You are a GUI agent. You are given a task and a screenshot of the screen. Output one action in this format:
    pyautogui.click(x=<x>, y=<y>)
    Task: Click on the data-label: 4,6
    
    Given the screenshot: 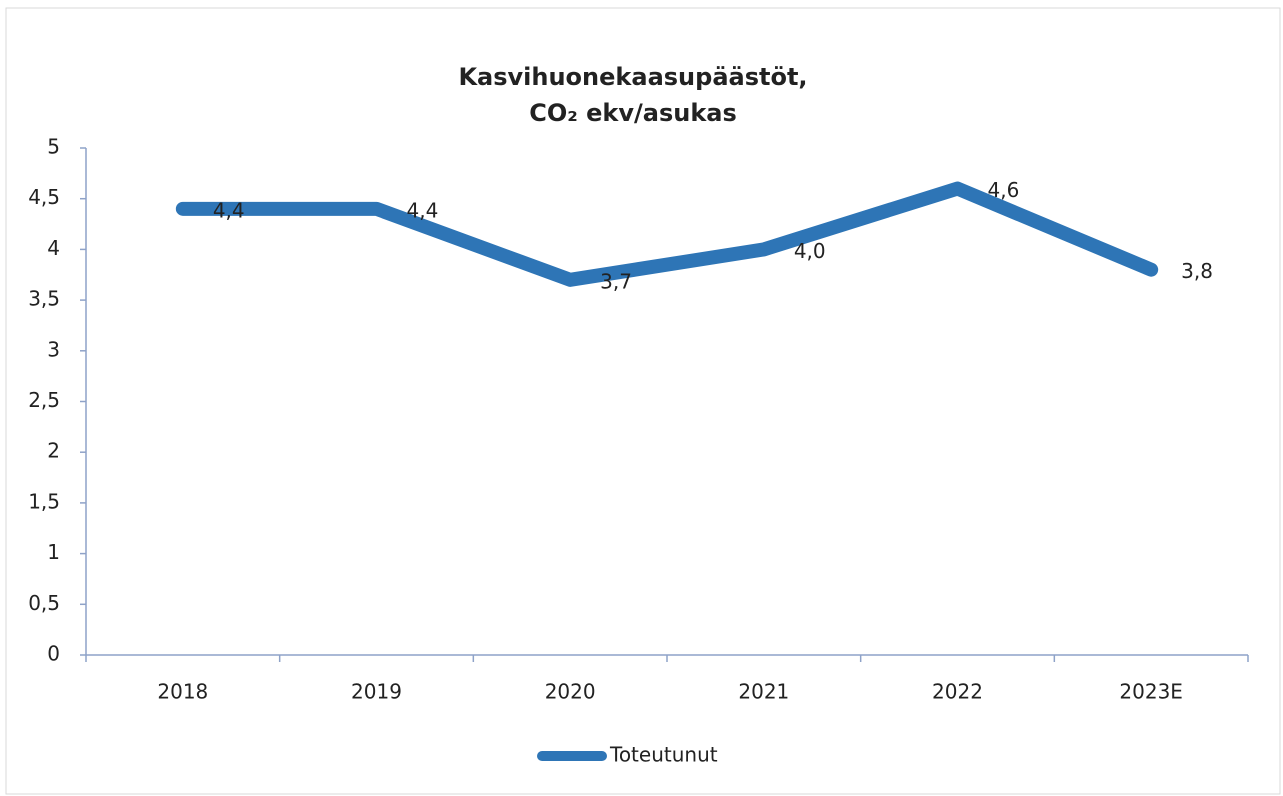 What is the action you would take?
    pyautogui.click(x=1004, y=190)
    